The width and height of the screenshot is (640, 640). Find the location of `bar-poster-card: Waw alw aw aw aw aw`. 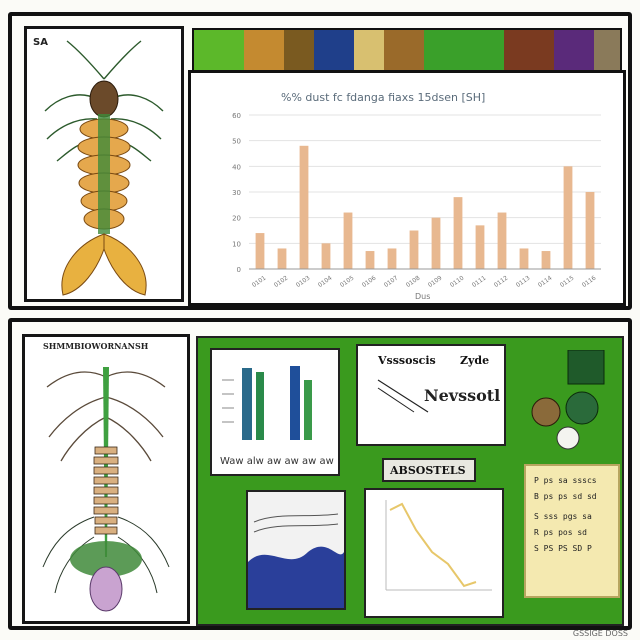

bar-poster-card: Waw alw aw aw aw aw is located at coordinates (275, 412).